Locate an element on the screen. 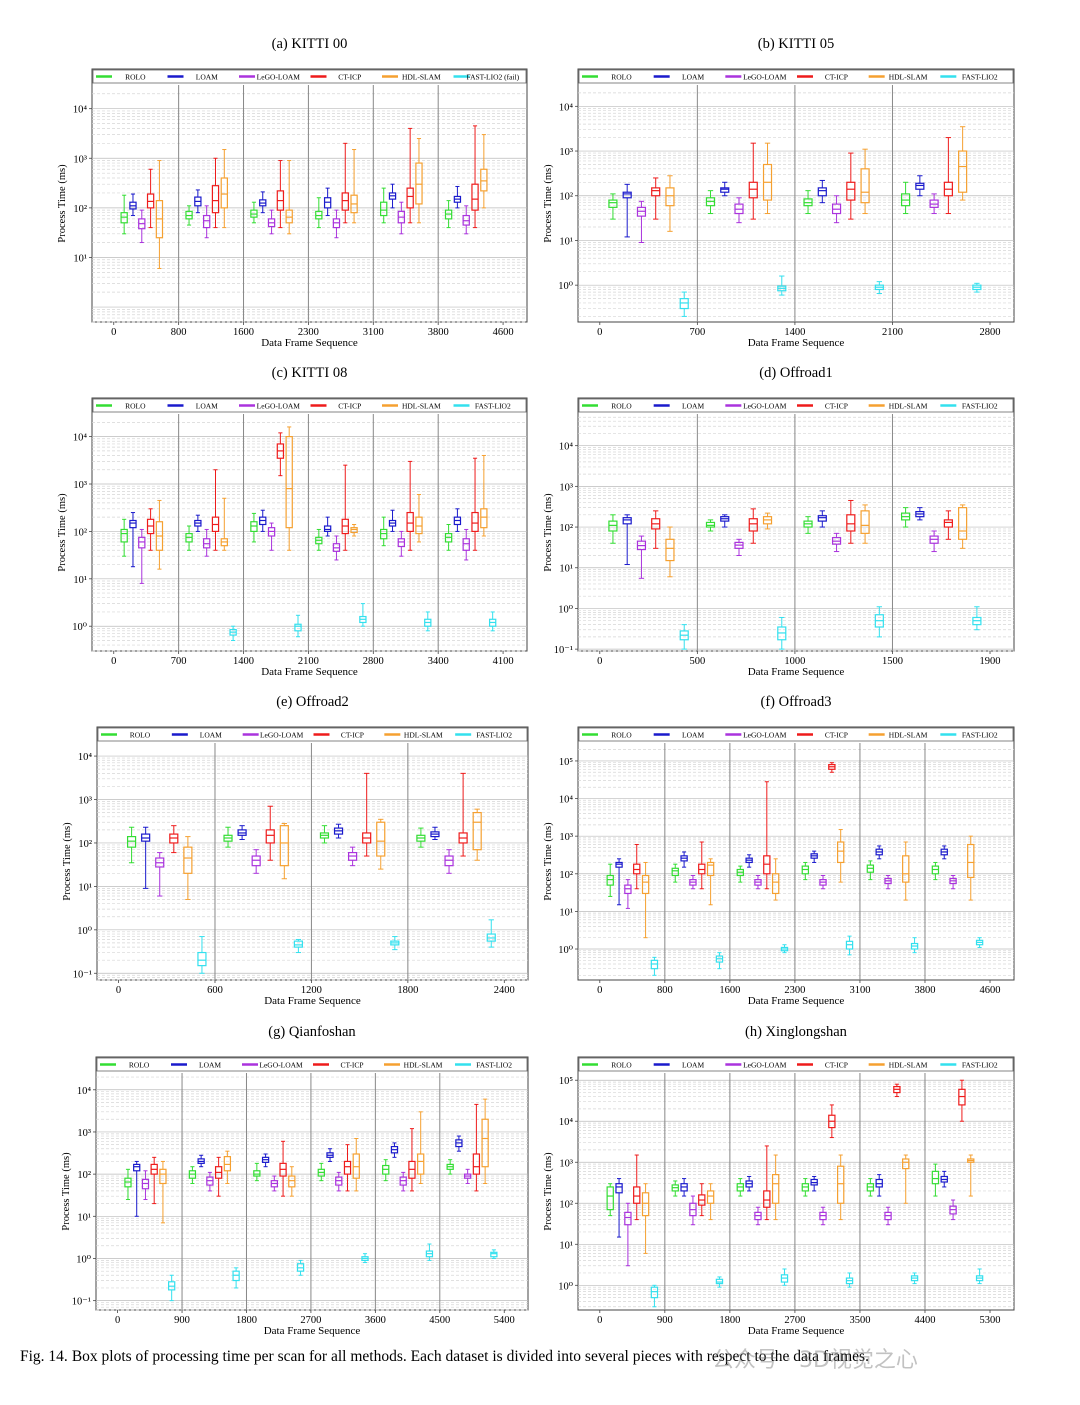  x-tick-label: 2100 is located at coordinates (308, 661).